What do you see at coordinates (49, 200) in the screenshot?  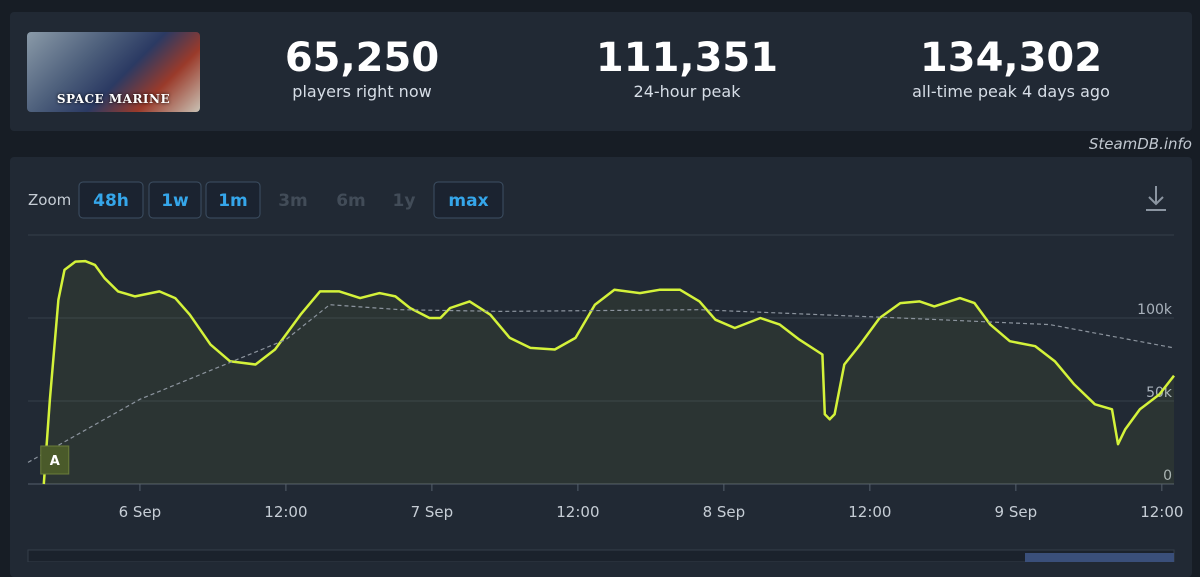 I see `zoom-label: Zoom` at bounding box center [49, 200].